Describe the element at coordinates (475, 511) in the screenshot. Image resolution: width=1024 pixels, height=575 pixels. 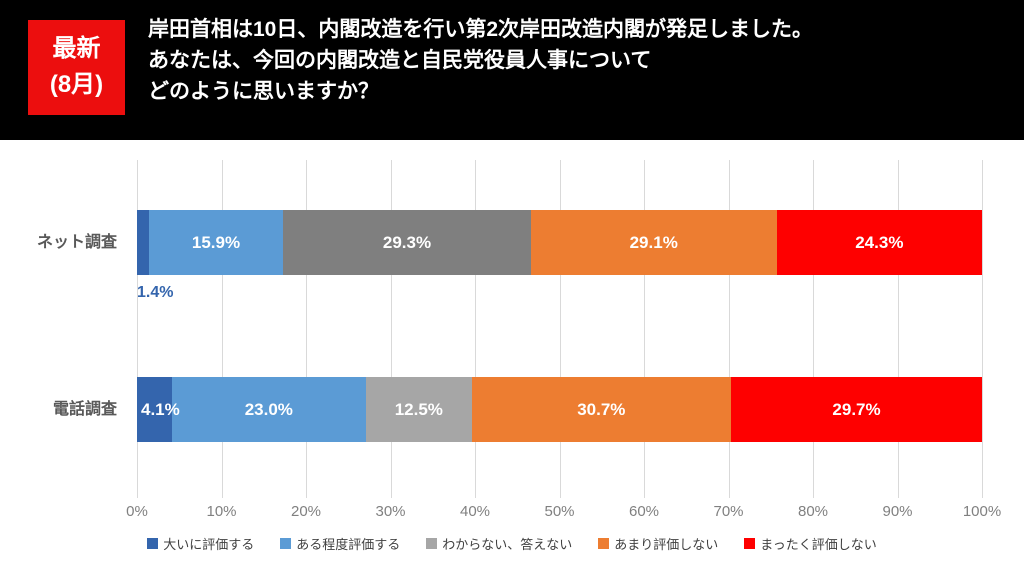
I see `x-axis-tick-label: 40%` at that location.